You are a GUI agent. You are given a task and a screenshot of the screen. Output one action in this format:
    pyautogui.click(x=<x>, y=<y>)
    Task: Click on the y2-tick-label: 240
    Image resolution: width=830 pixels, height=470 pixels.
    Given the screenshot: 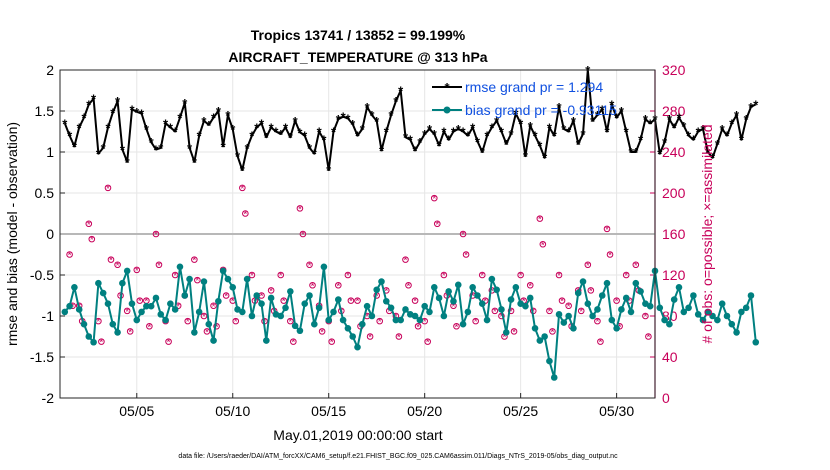 What is the action you would take?
    pyautogui.click(x=674, y=152)
    